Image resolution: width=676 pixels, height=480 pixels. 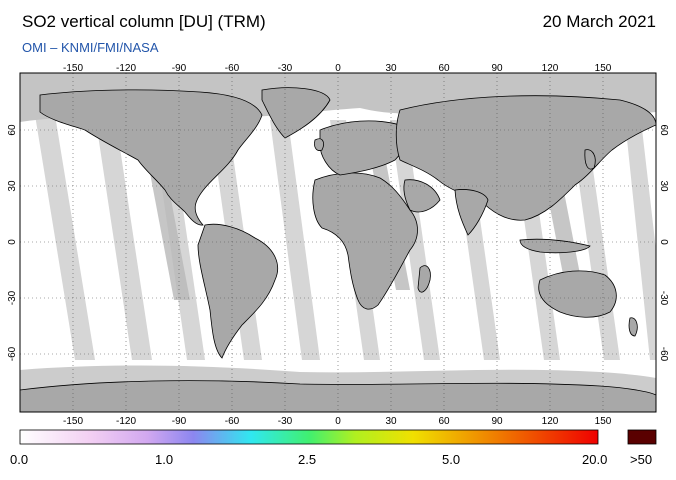 What do you see at coordinates (603, 421) in the screenshot?
I see `lon-tick-bottom: 150` at bounding box center [603, 421].